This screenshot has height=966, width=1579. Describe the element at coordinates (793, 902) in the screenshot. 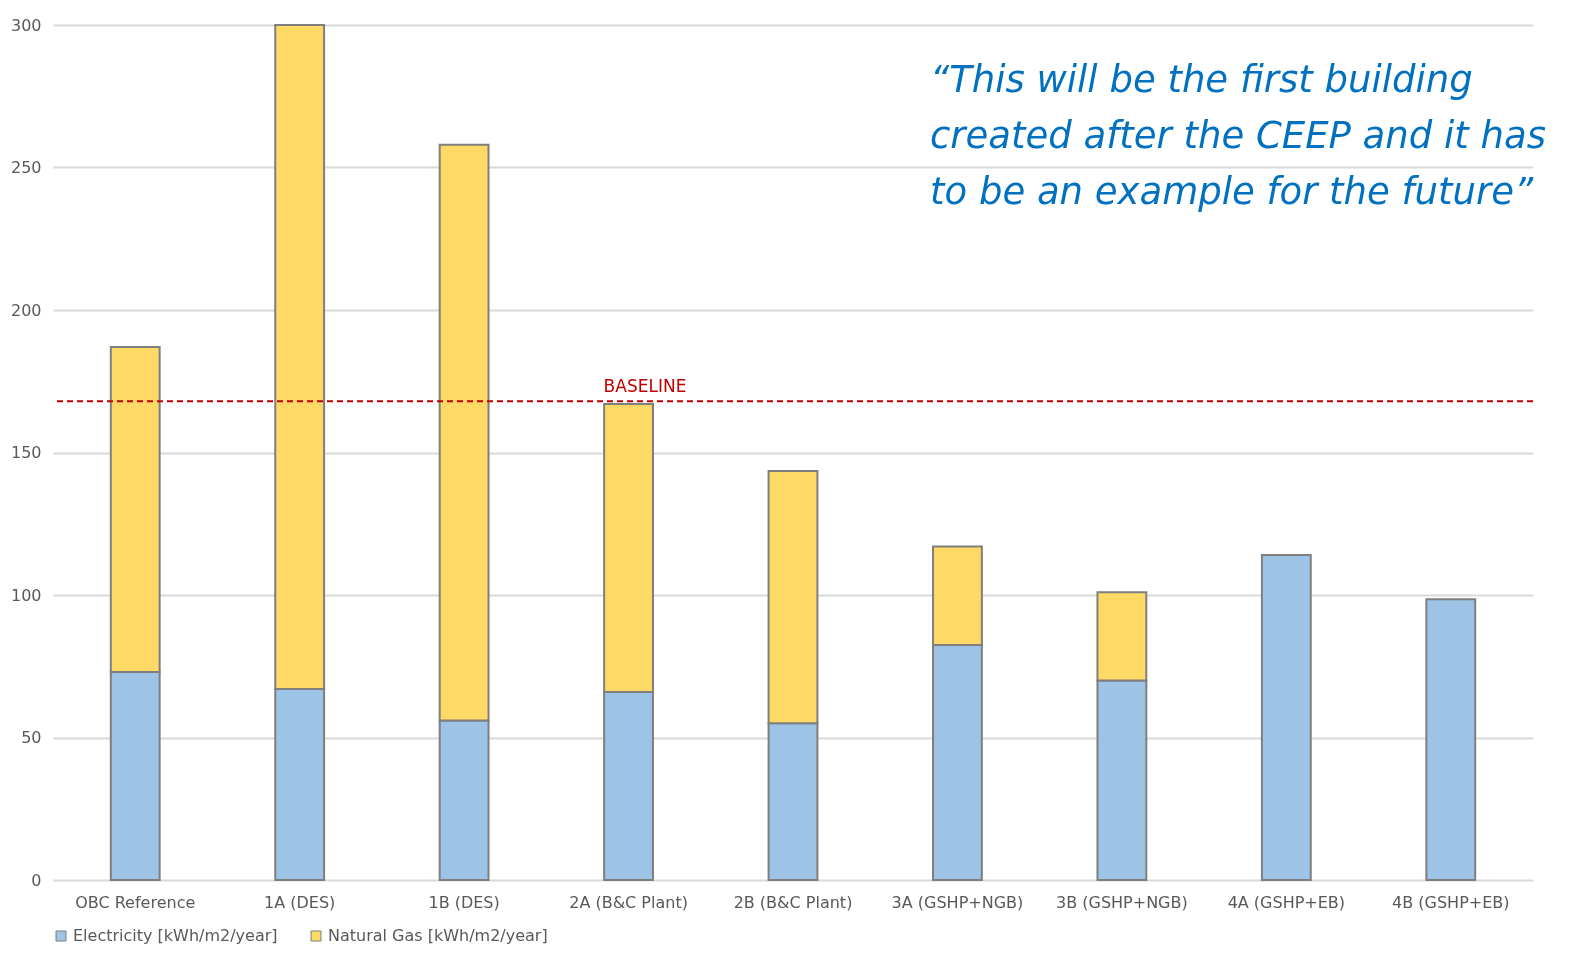

I see `x-tick-label: 2B (B&C Plant)` at that location.